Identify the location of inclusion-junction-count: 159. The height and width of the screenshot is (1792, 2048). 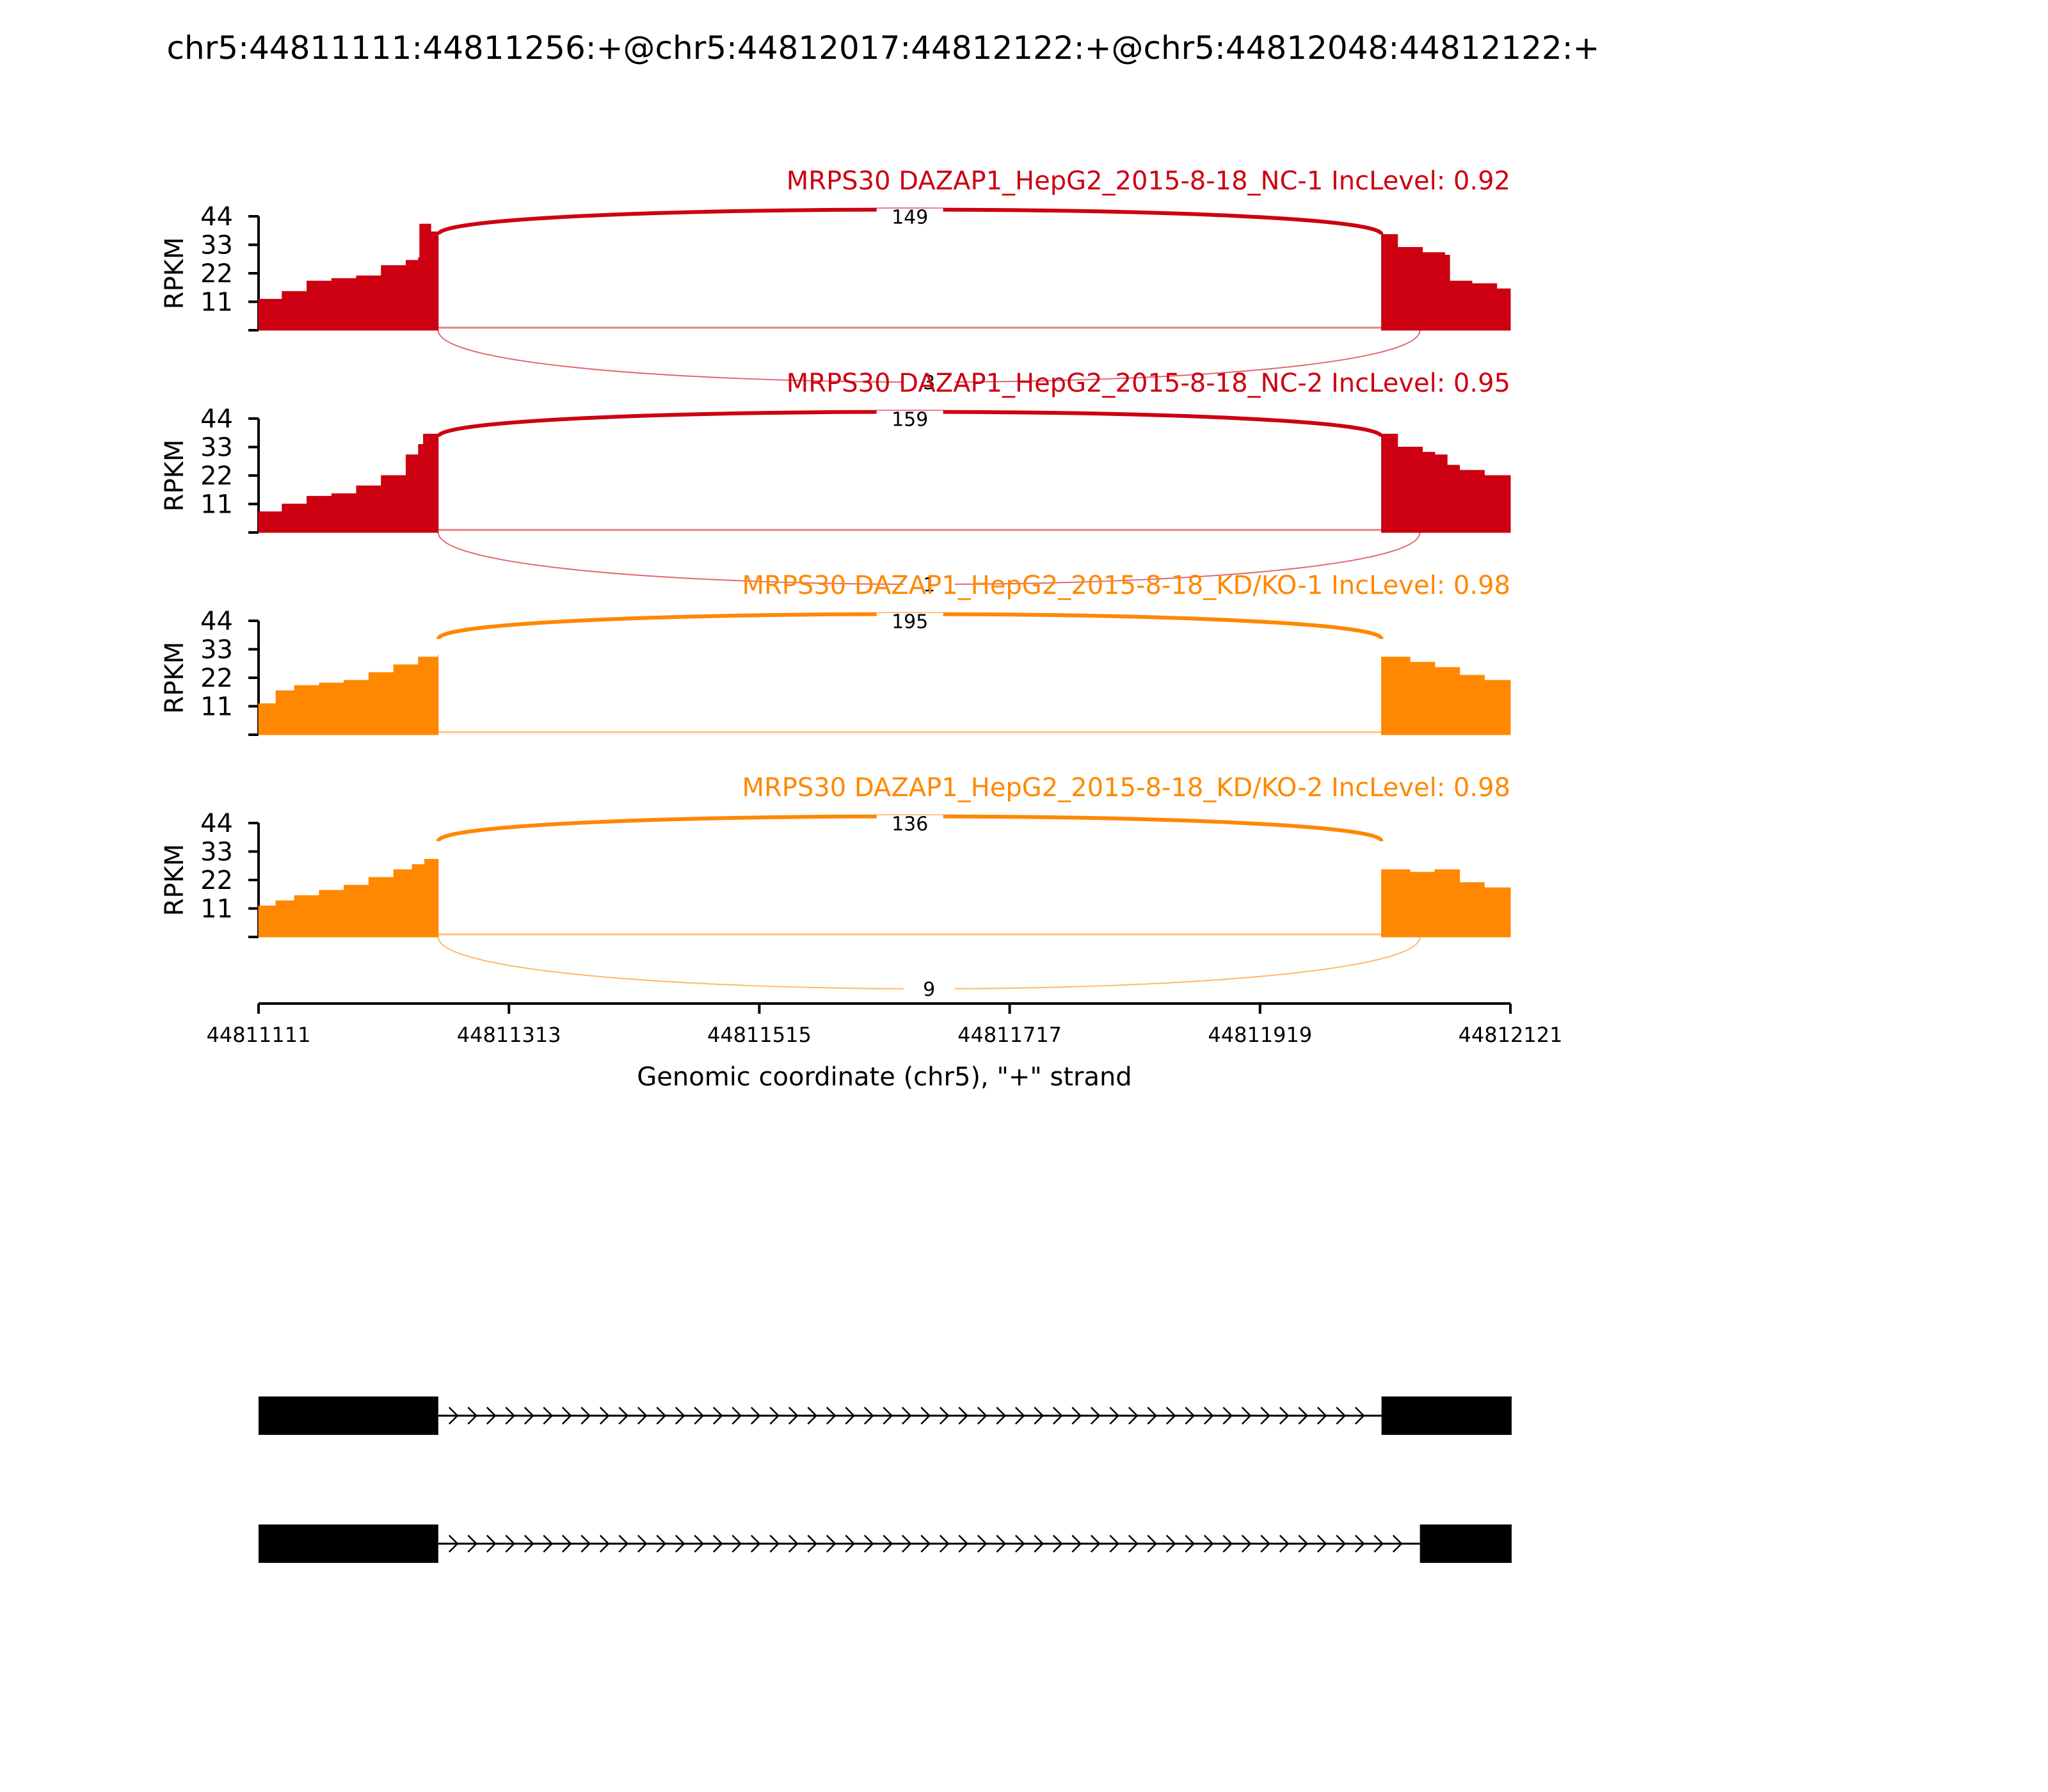
(910, 420).